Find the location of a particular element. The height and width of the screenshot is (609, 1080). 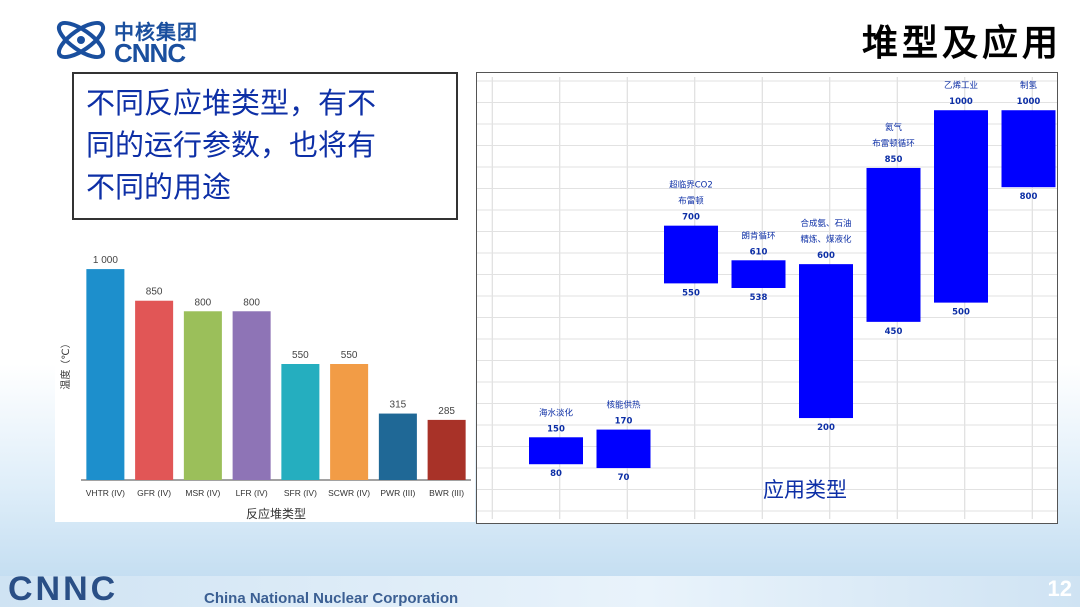

range-low-label: 450 is located at coordinates (894, 332).